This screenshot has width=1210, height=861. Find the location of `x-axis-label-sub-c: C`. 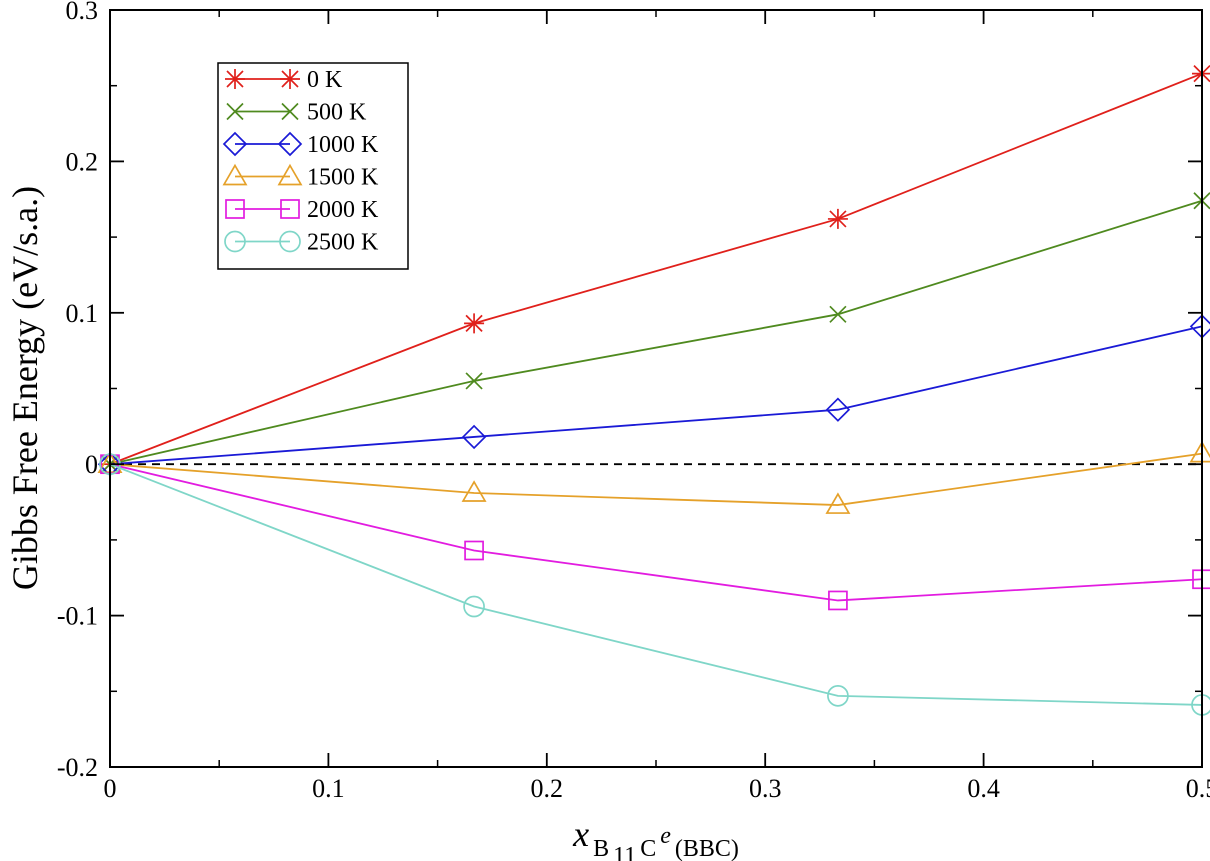

x-axis-label-sub-c: C is located at coordinates (648, 848).